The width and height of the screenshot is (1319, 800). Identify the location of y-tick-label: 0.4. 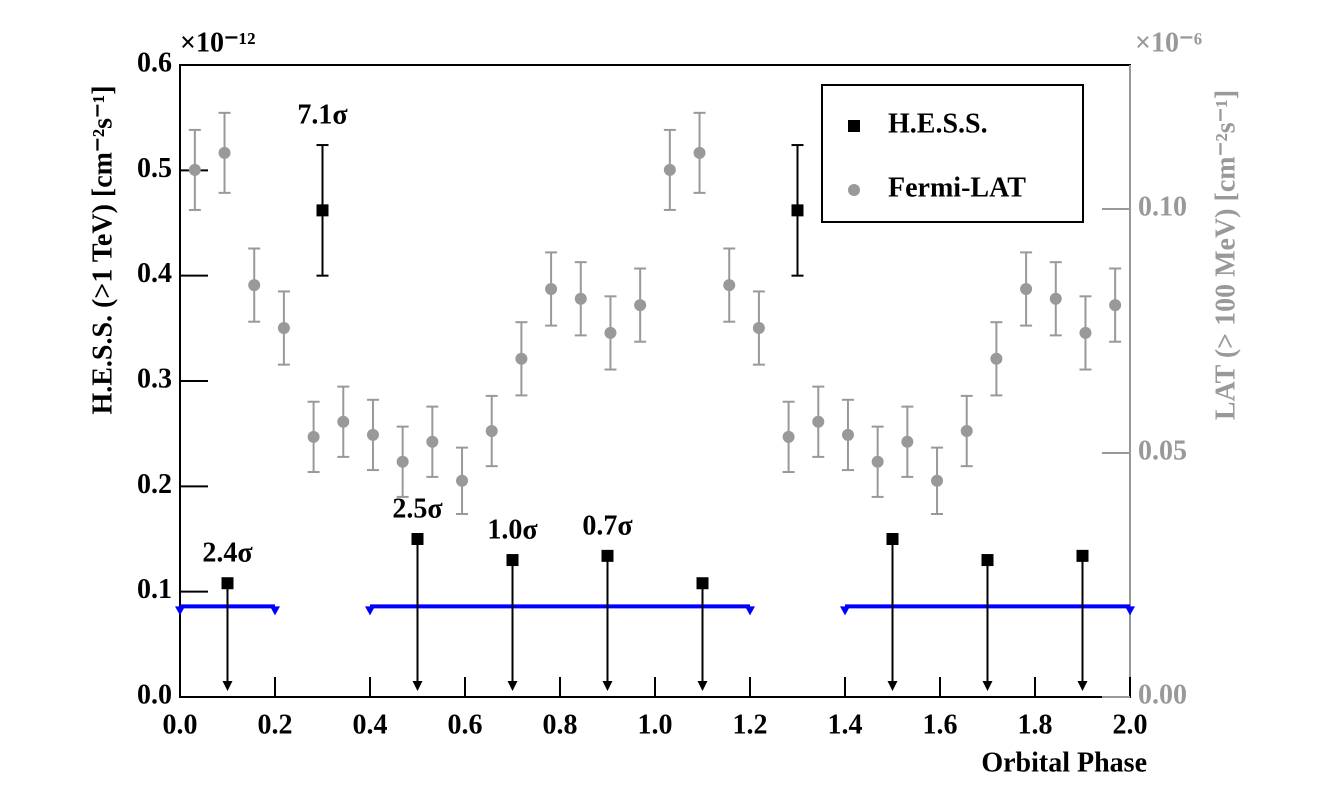
(154, 273).